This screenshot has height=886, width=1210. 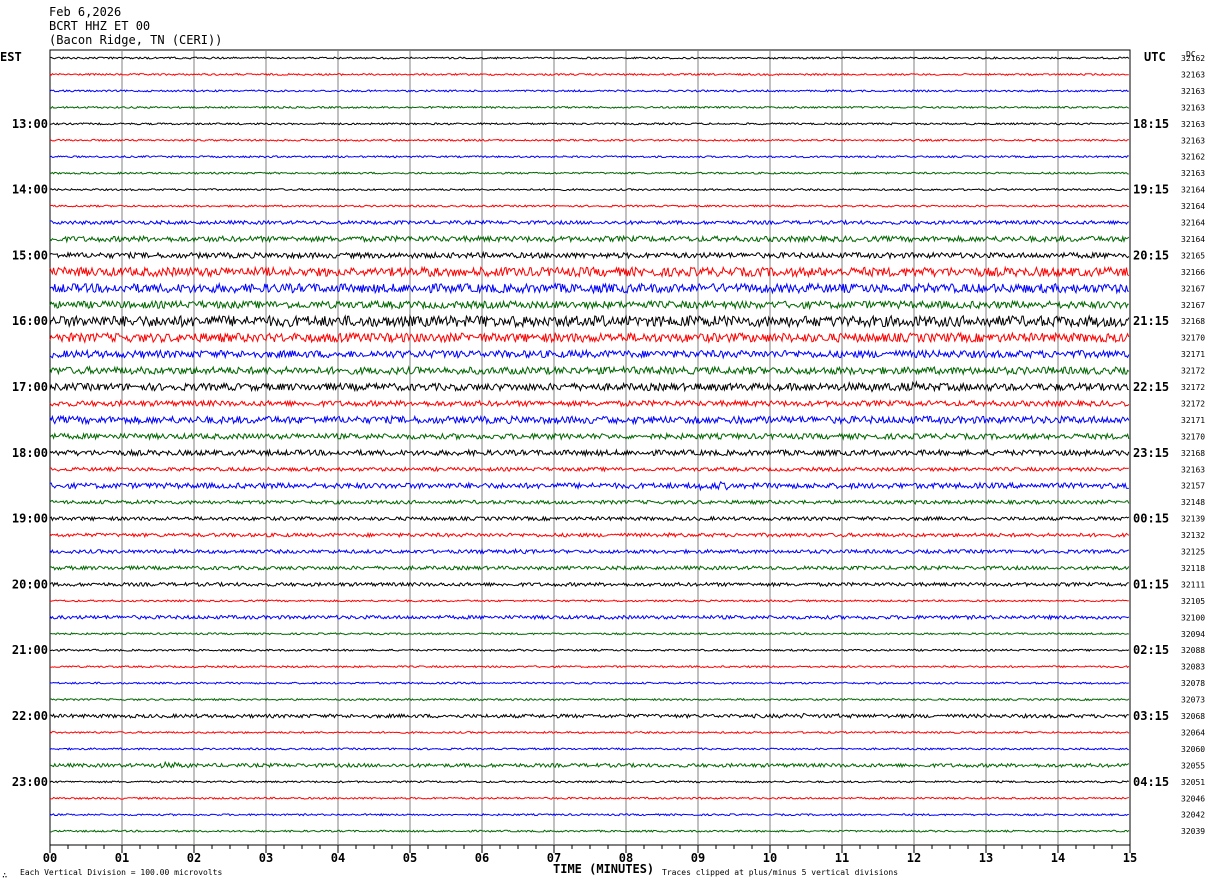 I want to click on dc-value: 32165, so click(x=1193, y=255).